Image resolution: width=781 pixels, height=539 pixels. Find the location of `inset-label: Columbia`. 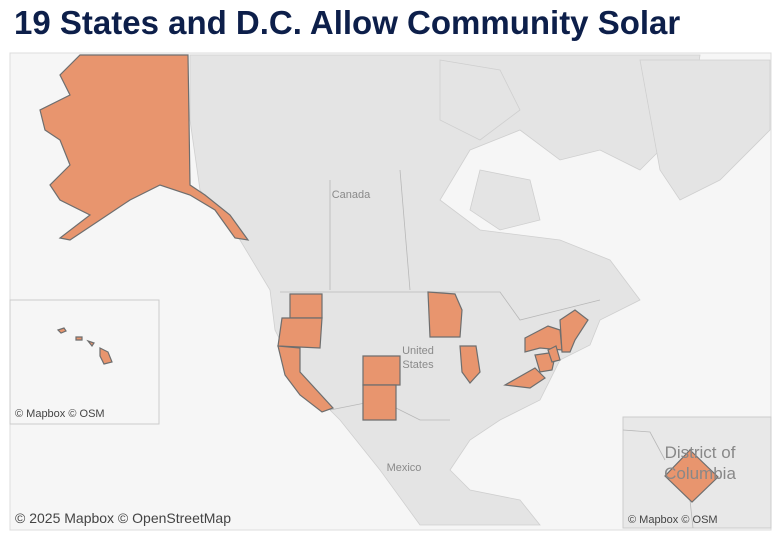

inset-label: Columbia is located at coordinates (700, 473).